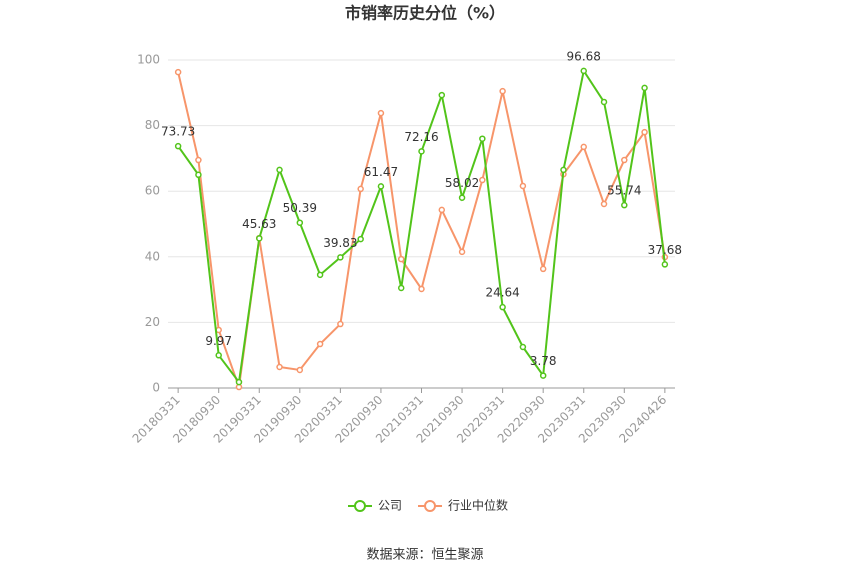  I want to click on y-tick-label: 100, so click(148, 60).